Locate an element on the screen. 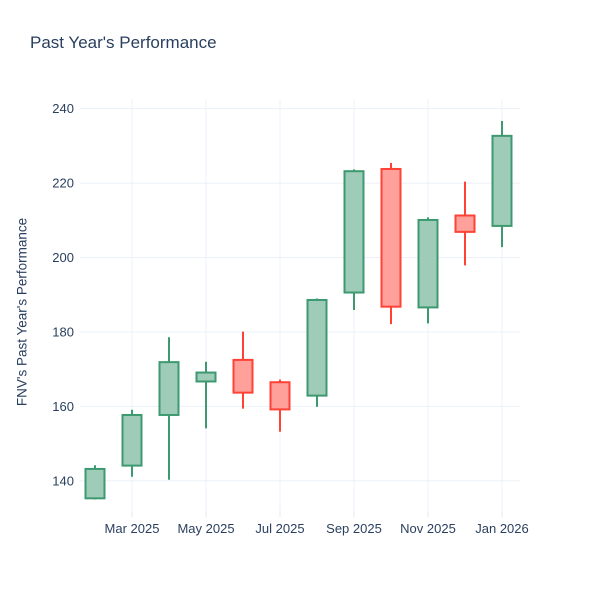 The image size is (600, 600). y-tick-label: 200 is located at coordinates (63, 257).